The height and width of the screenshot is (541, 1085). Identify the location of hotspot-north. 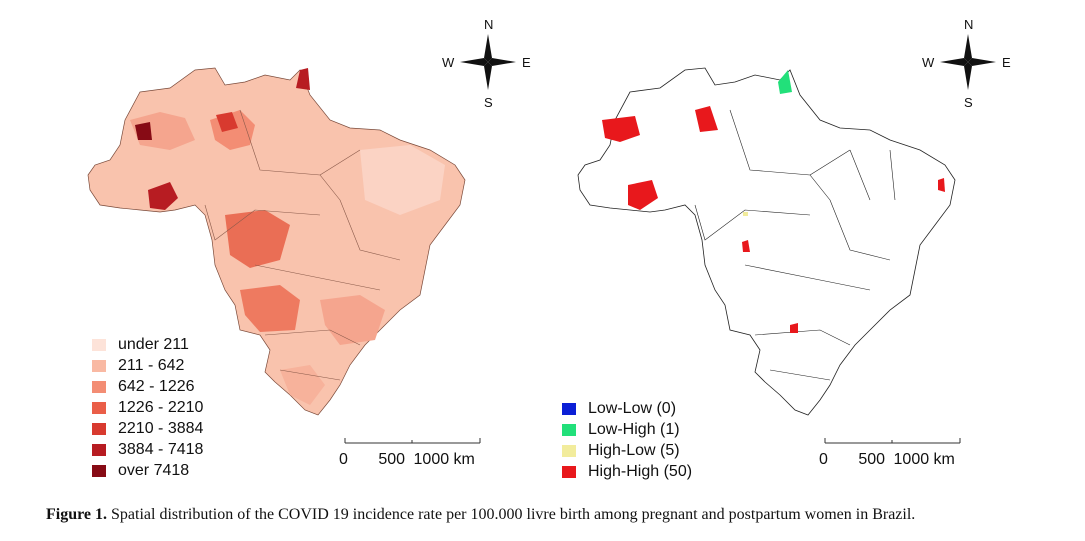
(303, 79).